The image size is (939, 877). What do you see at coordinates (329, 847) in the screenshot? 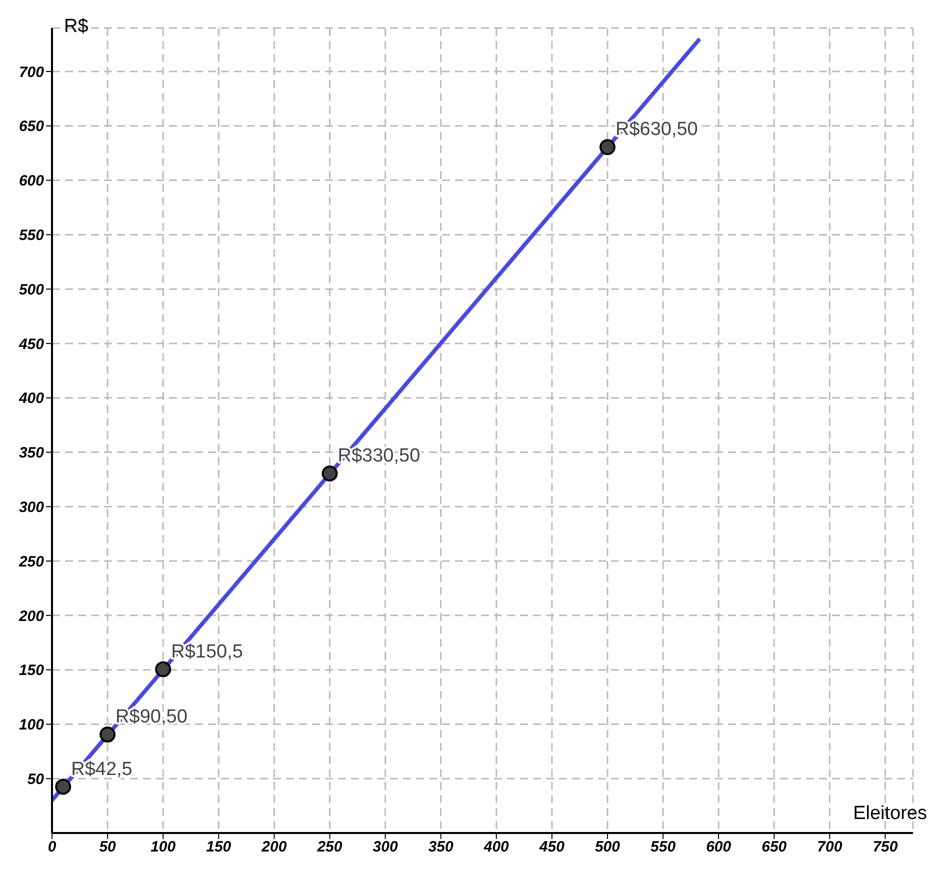
I see `x-tick-label: 250` at bounding box center [329, 847].